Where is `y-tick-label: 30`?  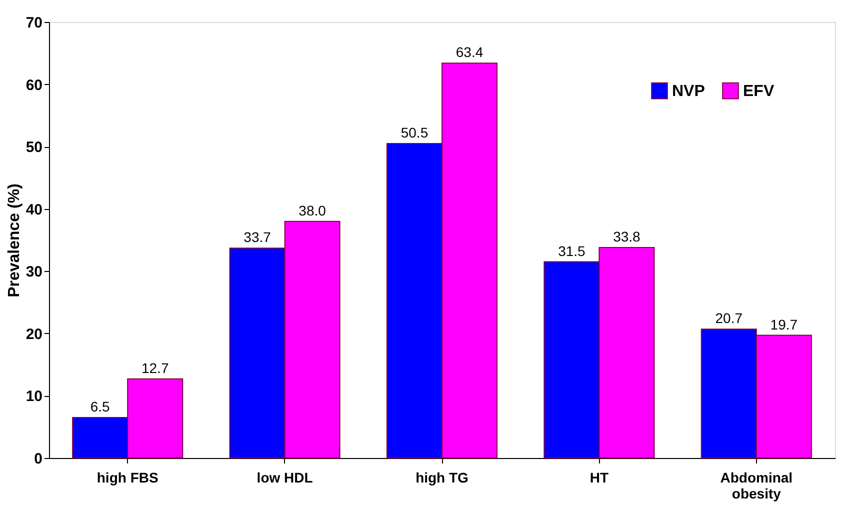 y-tick-label: 30 is located at coordinates (34, 272).